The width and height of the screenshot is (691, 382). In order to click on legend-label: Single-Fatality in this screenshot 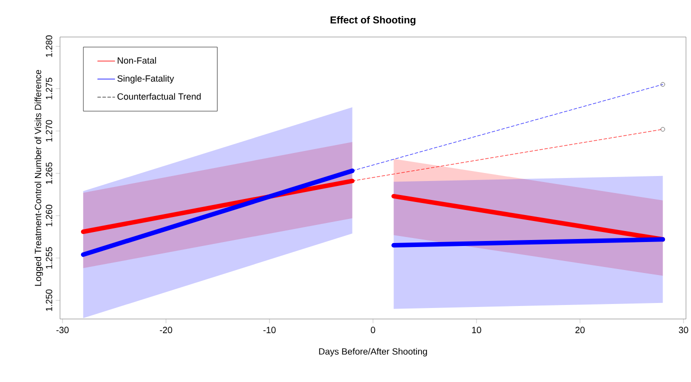, I will do `click(145, 79)`.